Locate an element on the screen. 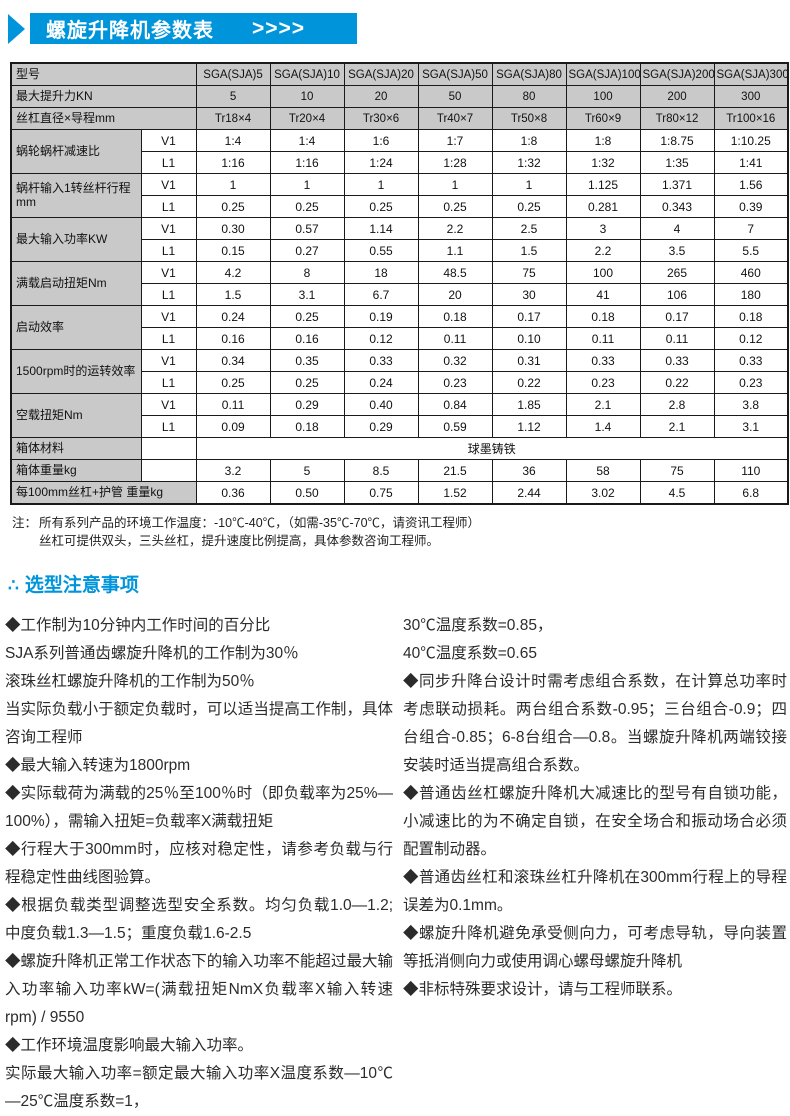 This screenshot has width=790, height=1116. table-row: 启动效率 V1 0.24 0.25 0.19 0.18 0.17 0.18 0.17 0.18 is located at coordinates (399, 327).